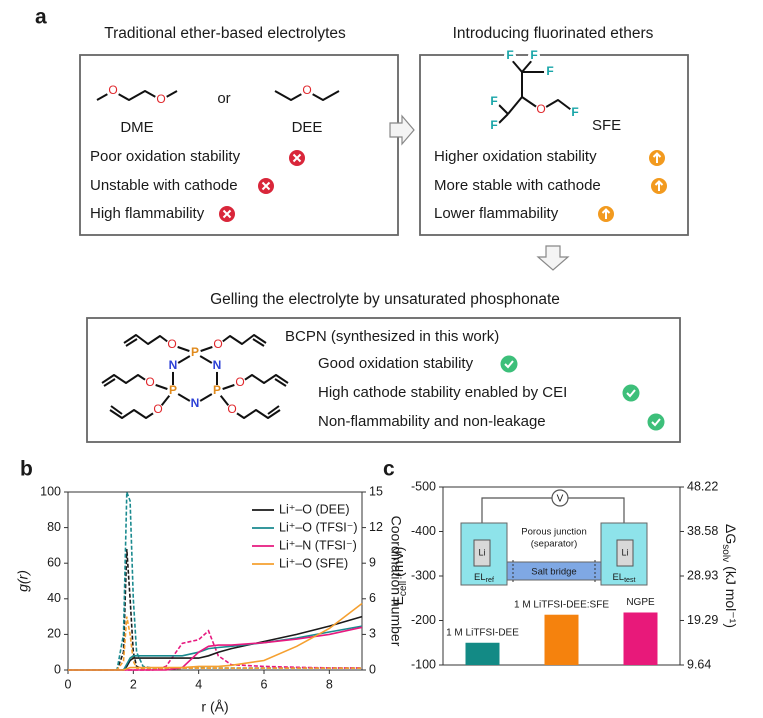 This screenshot has height=718, width=763. What do you see at coordinates (398, 600) in the screenshot?
I see `y-axis-label-main: E` at bounding box center [398, 600].